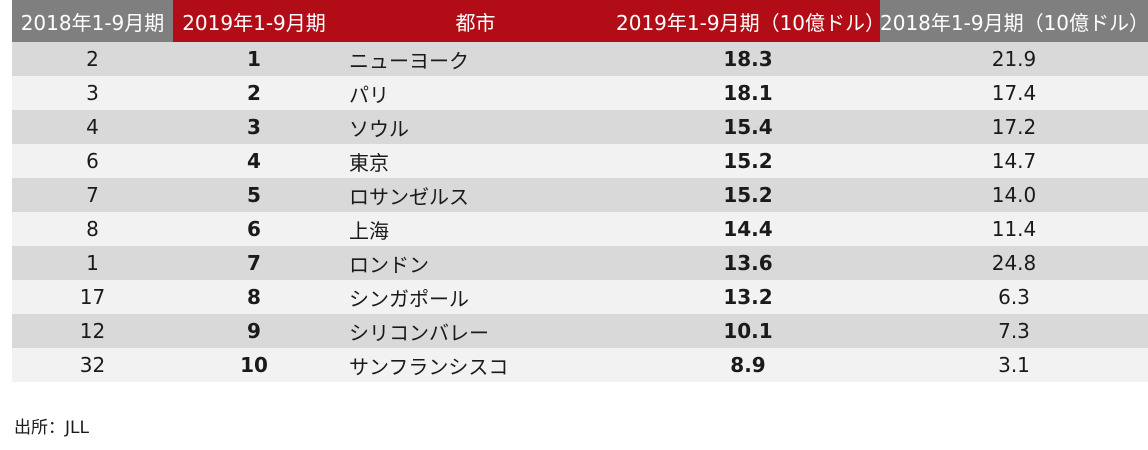 The width and height of the screenshot is (1148, 450). I want to click on cell-city: ロサンゼルス, so click(475, 195).